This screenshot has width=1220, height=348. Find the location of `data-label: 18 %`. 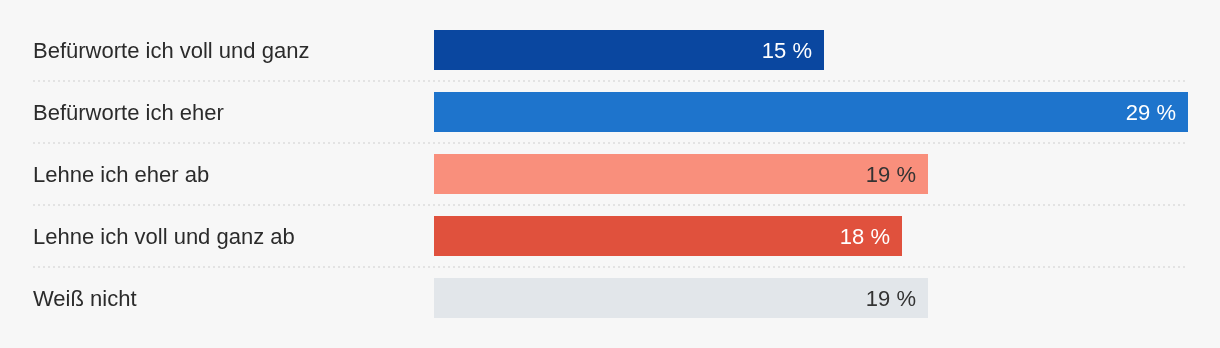

data-label: 18 % is located at coordinates (864, 236).